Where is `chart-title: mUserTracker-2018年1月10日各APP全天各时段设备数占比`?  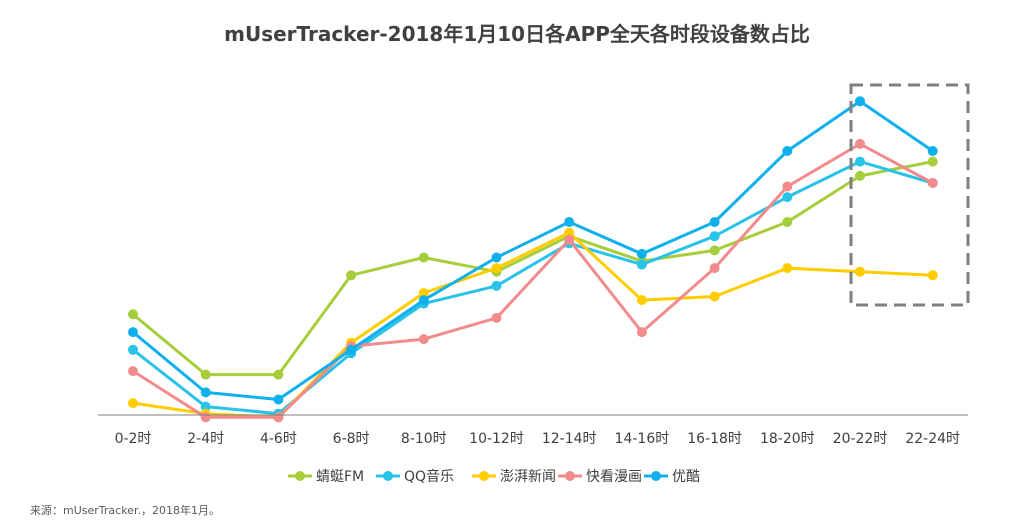
chart-title: mUserTracker-2018年1月10日各APP全天各时段设备数占比 is located at coordinates (517, 34).